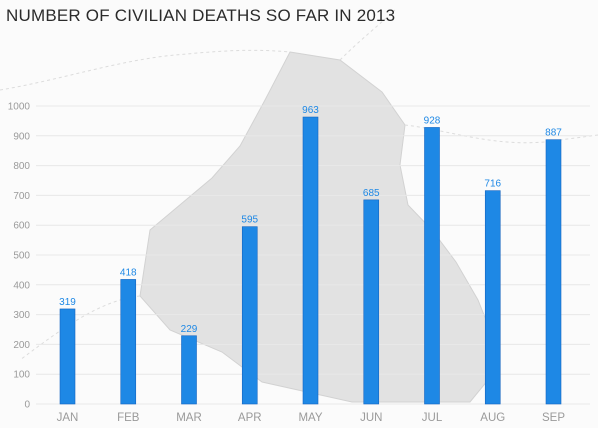 Image resolution: width=598 pixels, height=428 pixels. I want to click on data-label: 595, so click(249, 220).